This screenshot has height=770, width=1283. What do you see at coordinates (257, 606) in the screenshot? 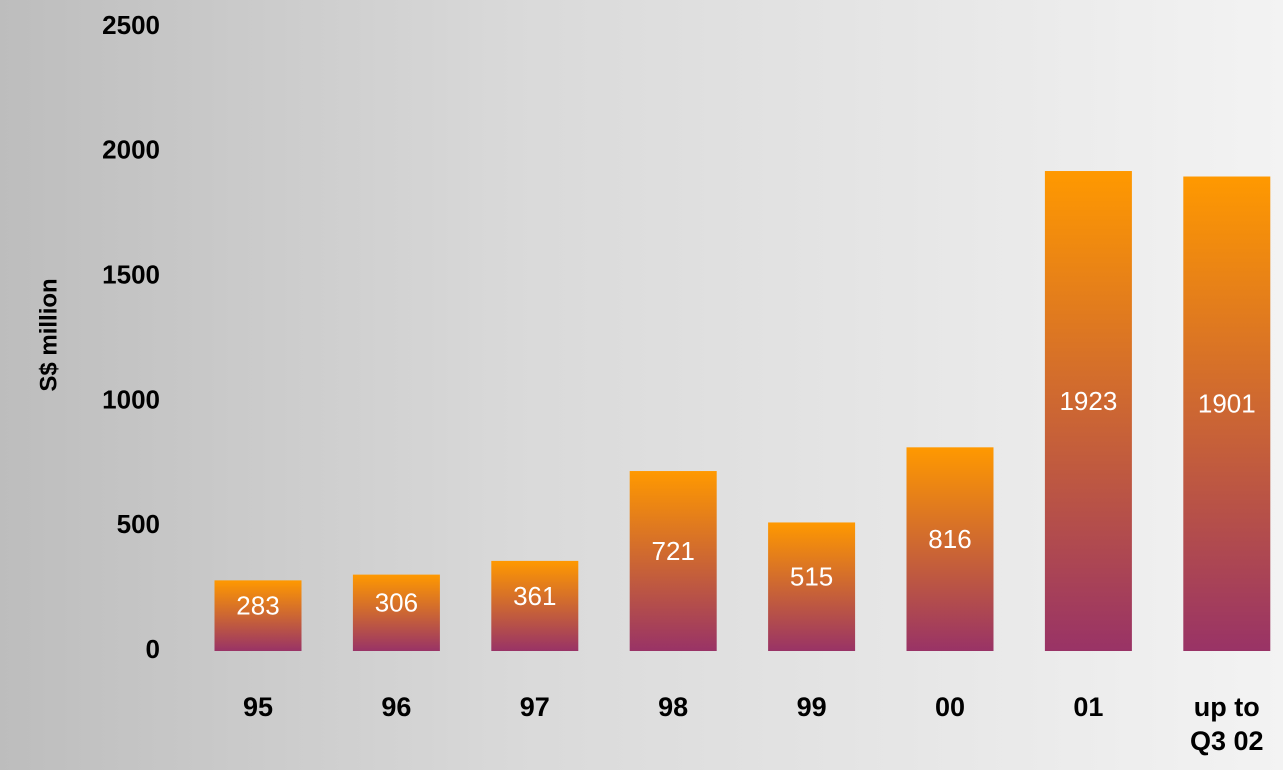
I see `value-label: 283` at bounding box center [257, 606].